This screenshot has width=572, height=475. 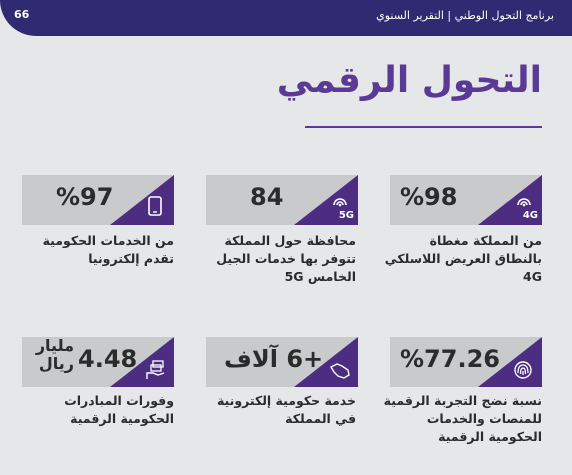 I want to click on stat-card-digital-maturity: %77.26, so click(x=466, y=362).